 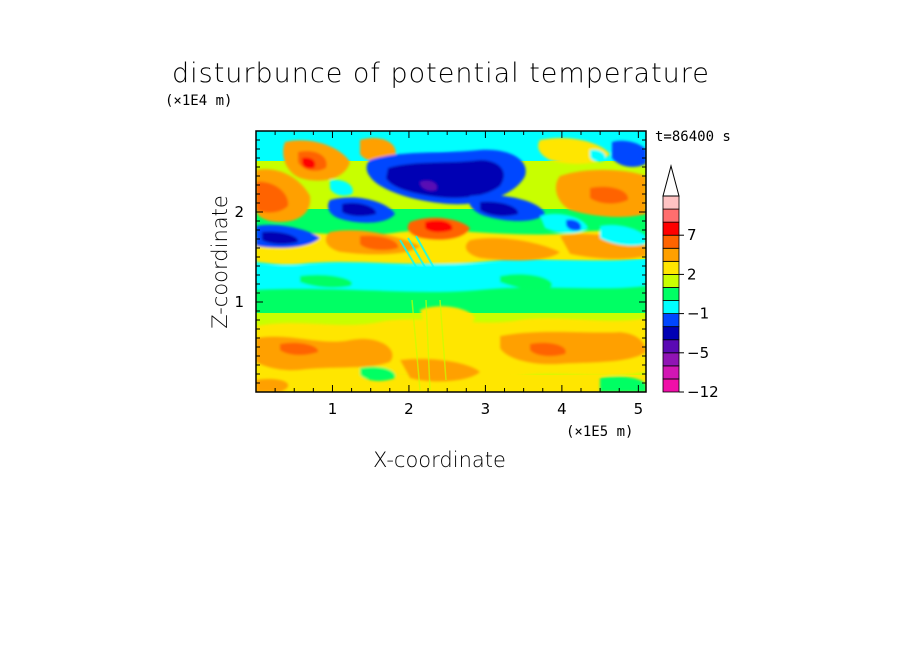 What do you see at coordinates (671, 180) in the screenshot?
I see `colorbar-extend-arrow` at bounding box center [671, 180].